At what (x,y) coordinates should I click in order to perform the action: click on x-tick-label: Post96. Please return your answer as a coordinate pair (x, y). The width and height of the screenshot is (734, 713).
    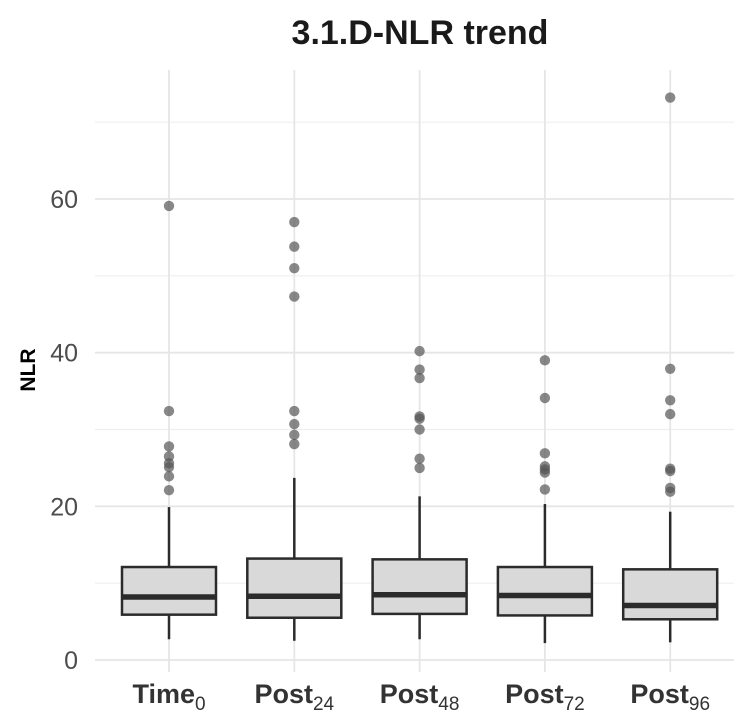
    Looking at the image, I should click on (670, 696).